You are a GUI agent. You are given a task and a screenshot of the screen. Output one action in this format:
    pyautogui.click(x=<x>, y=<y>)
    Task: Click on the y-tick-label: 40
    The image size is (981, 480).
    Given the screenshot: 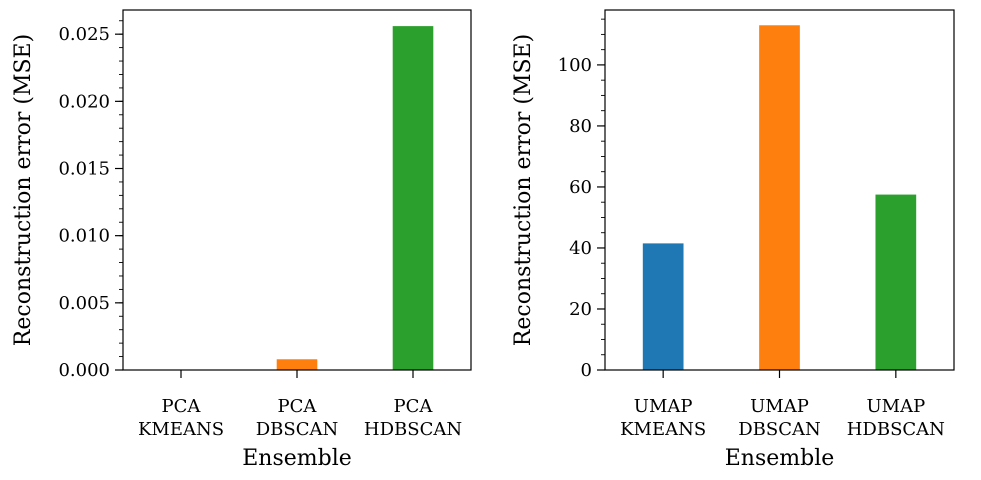 What is the action you would take?
    pyautogui.click(x=580, y=248)
    